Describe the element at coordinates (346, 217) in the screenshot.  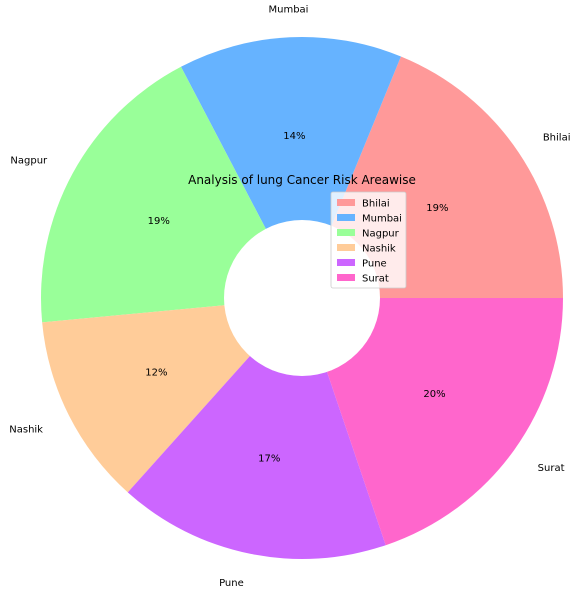
I see `legend-swatch-mumbai` at that location.